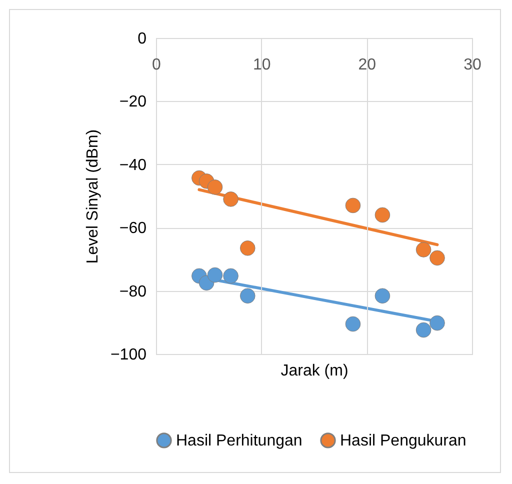 The height and width of the screenshot is (484, 512). Describe the element at coordinates (473, 65) in the screenshot. I see `x-tick-label: 30` at that location.